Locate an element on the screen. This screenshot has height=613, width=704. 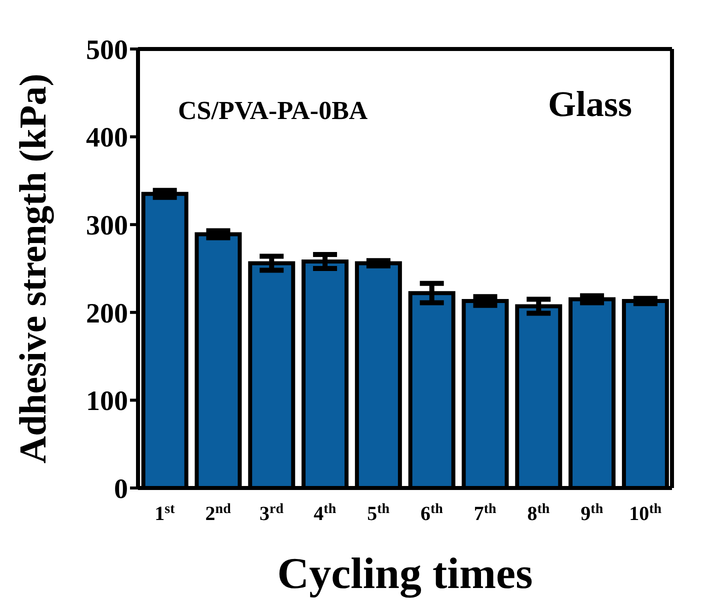
x-tick-label: 6$^{th}$ is located at coordinates (432, 513).